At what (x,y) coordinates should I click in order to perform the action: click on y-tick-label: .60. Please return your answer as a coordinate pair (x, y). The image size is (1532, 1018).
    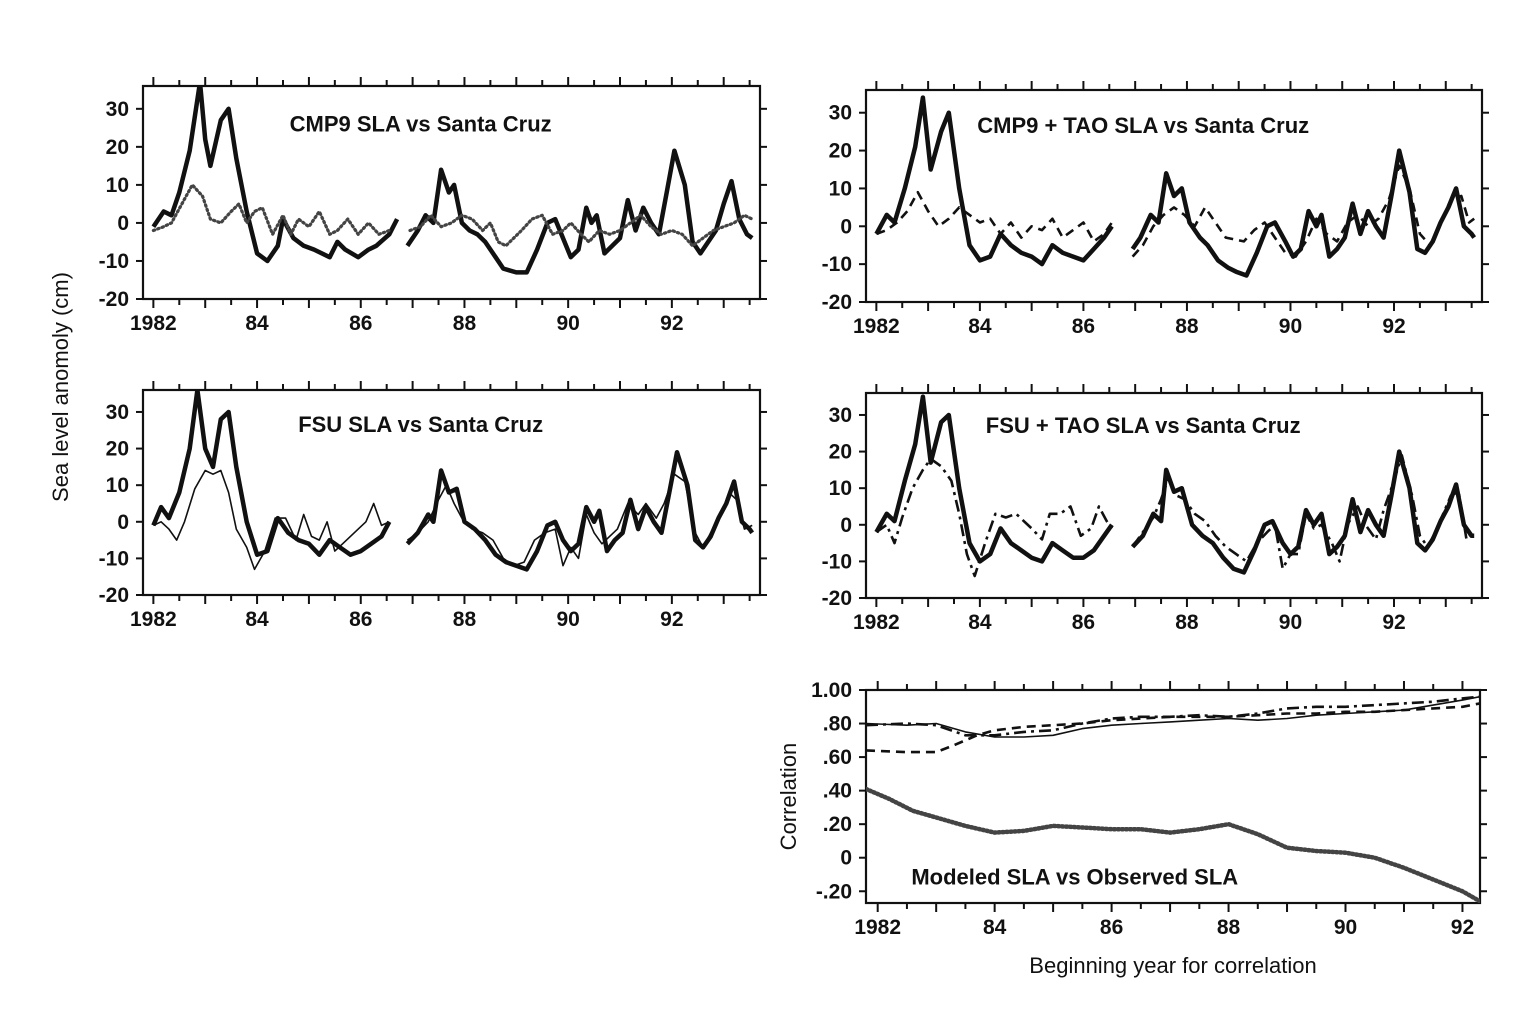
    Looking at the image, I should click on (837, 757).